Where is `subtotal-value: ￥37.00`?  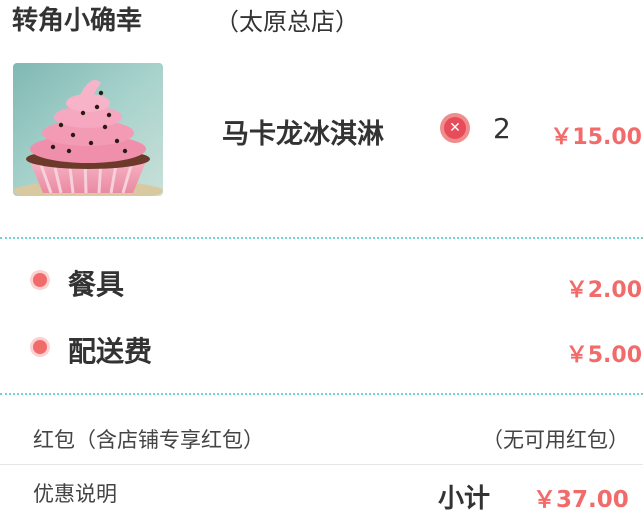
subtotal-value: ￥37.00 is located at coordinates (581, 500).